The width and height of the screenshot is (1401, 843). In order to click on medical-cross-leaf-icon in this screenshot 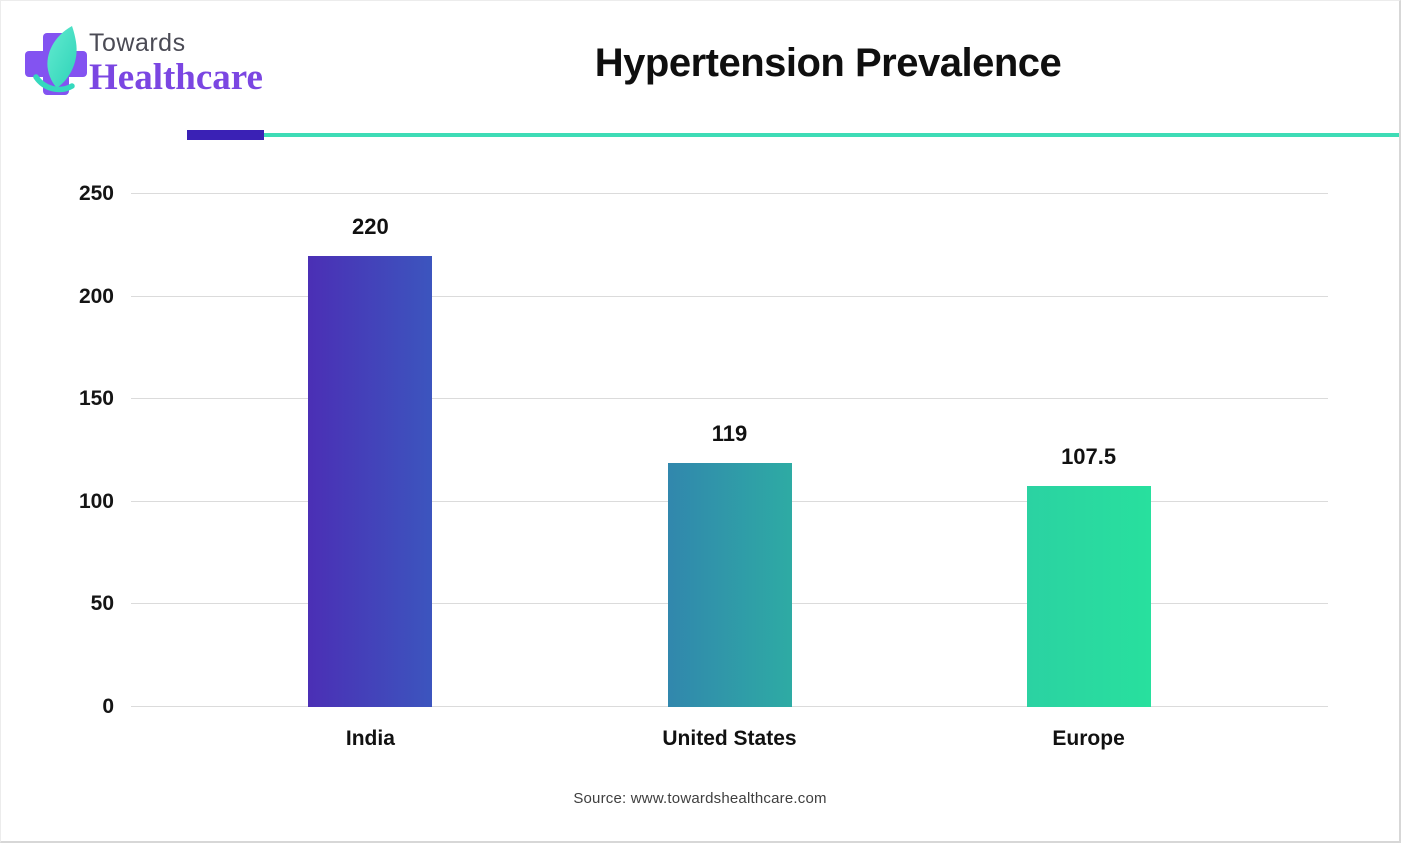, I will do `click(56, 60)`.